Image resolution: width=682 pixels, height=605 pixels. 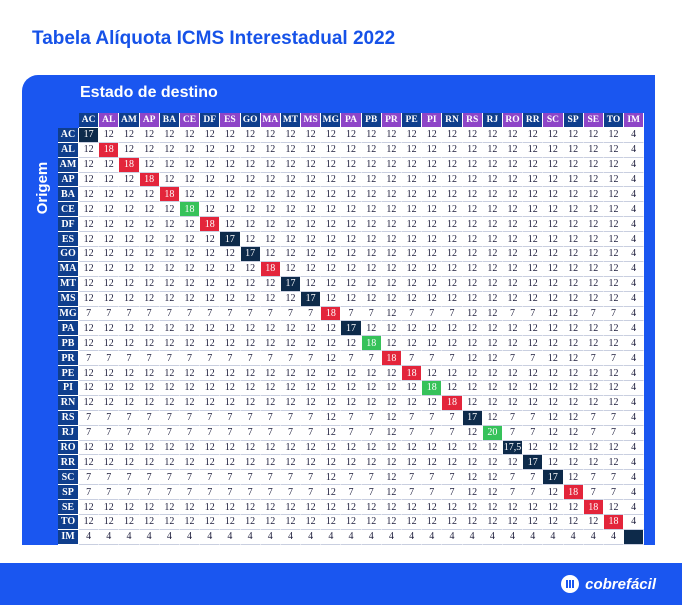 What do you see at coordinates (68, 165) in the screenshot?
I see `row-header-am: AM` at bounding box center [68, 165].